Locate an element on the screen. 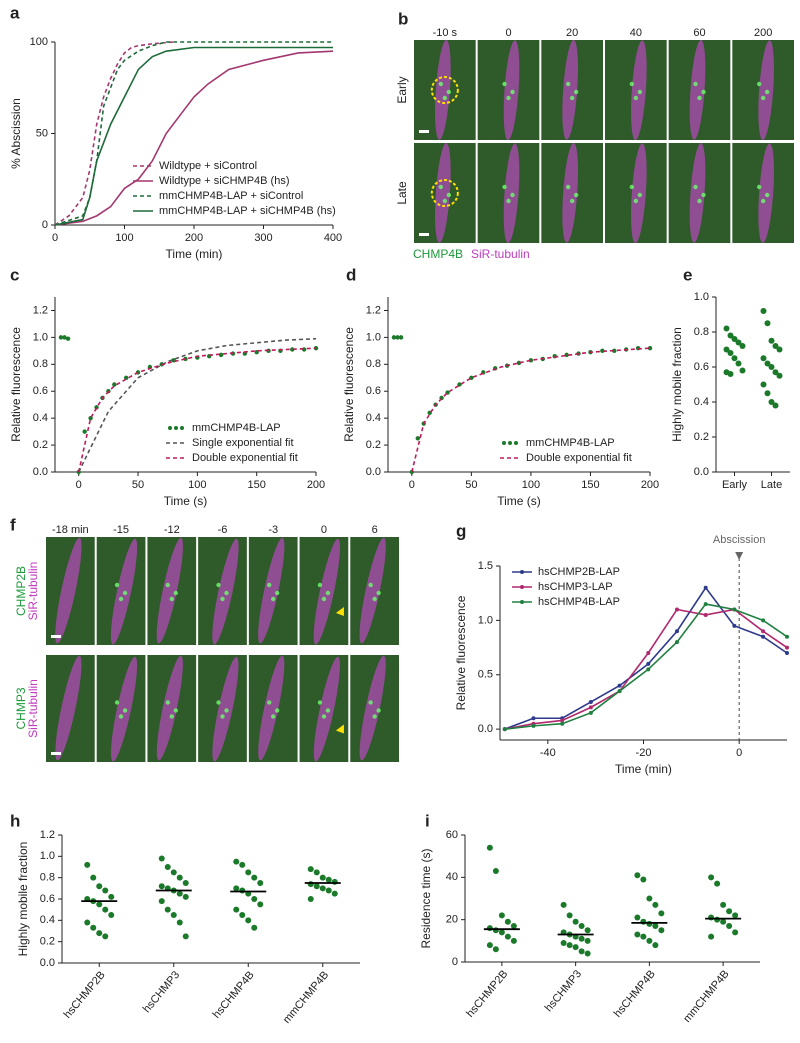 The image size is (800, 1043). x-tick-label: -40 is located at coordinates (548, 753).